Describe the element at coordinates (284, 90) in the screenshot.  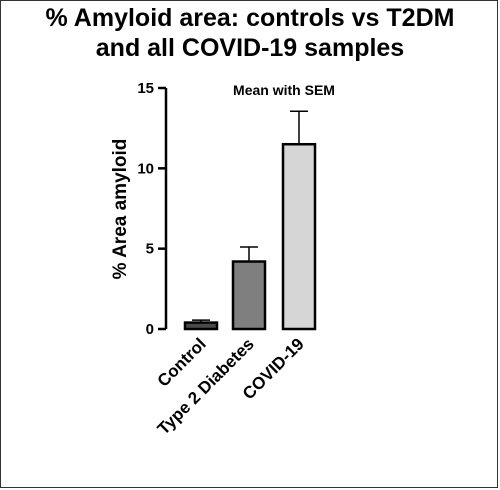
I see `chart-subtitle: Mean with SEM` at that location.